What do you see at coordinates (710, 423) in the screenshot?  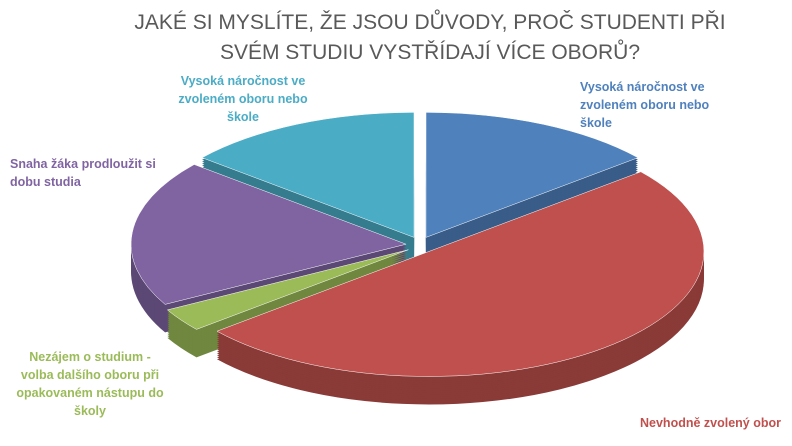 I see `slice-label: Nevhodně zvolený obor` at bounding box center [710, 423].